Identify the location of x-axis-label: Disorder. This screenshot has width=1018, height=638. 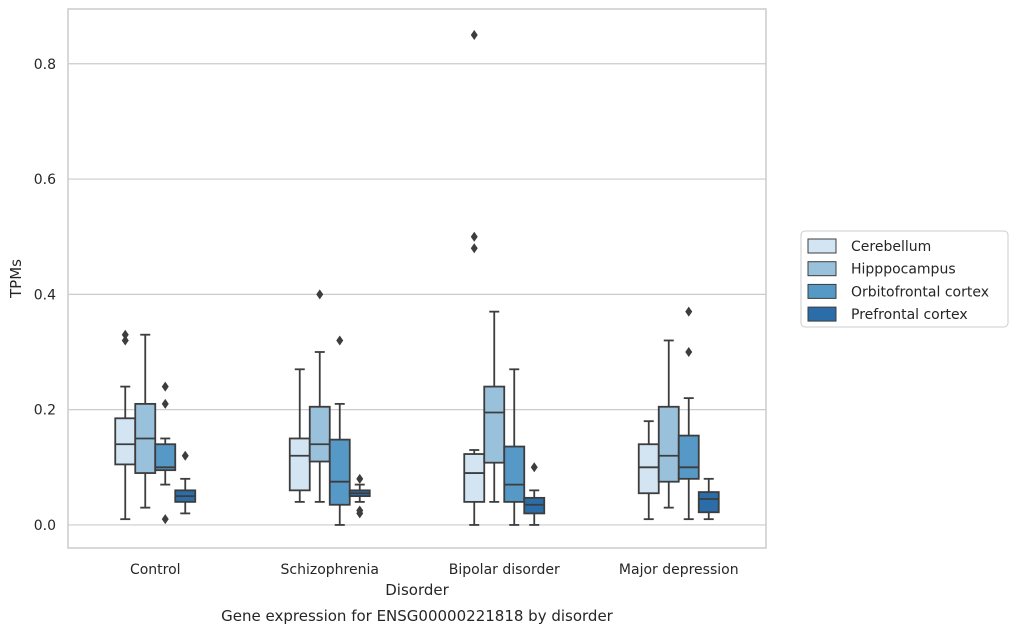
(417, 590).